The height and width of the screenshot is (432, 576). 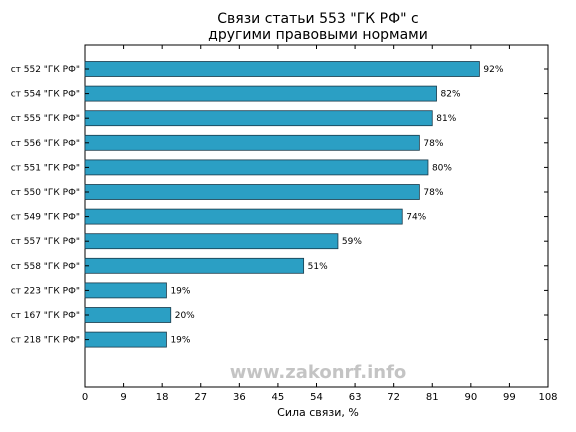 I want to click on y-tick-label: ст 550 "ГК РФ", so click(x=45, y=193).